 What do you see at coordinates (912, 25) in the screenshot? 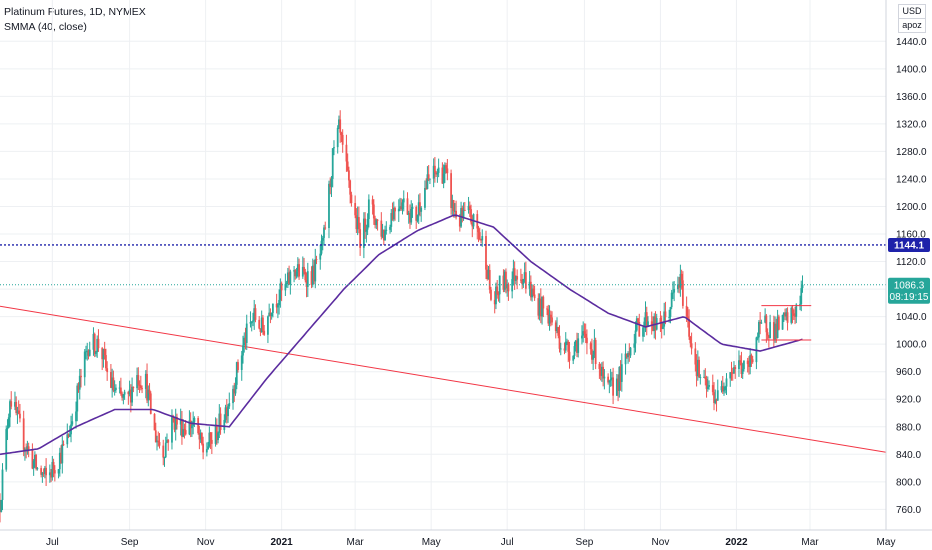
I see `scale-mode-button: apoz` at bounding box center [912, 25].